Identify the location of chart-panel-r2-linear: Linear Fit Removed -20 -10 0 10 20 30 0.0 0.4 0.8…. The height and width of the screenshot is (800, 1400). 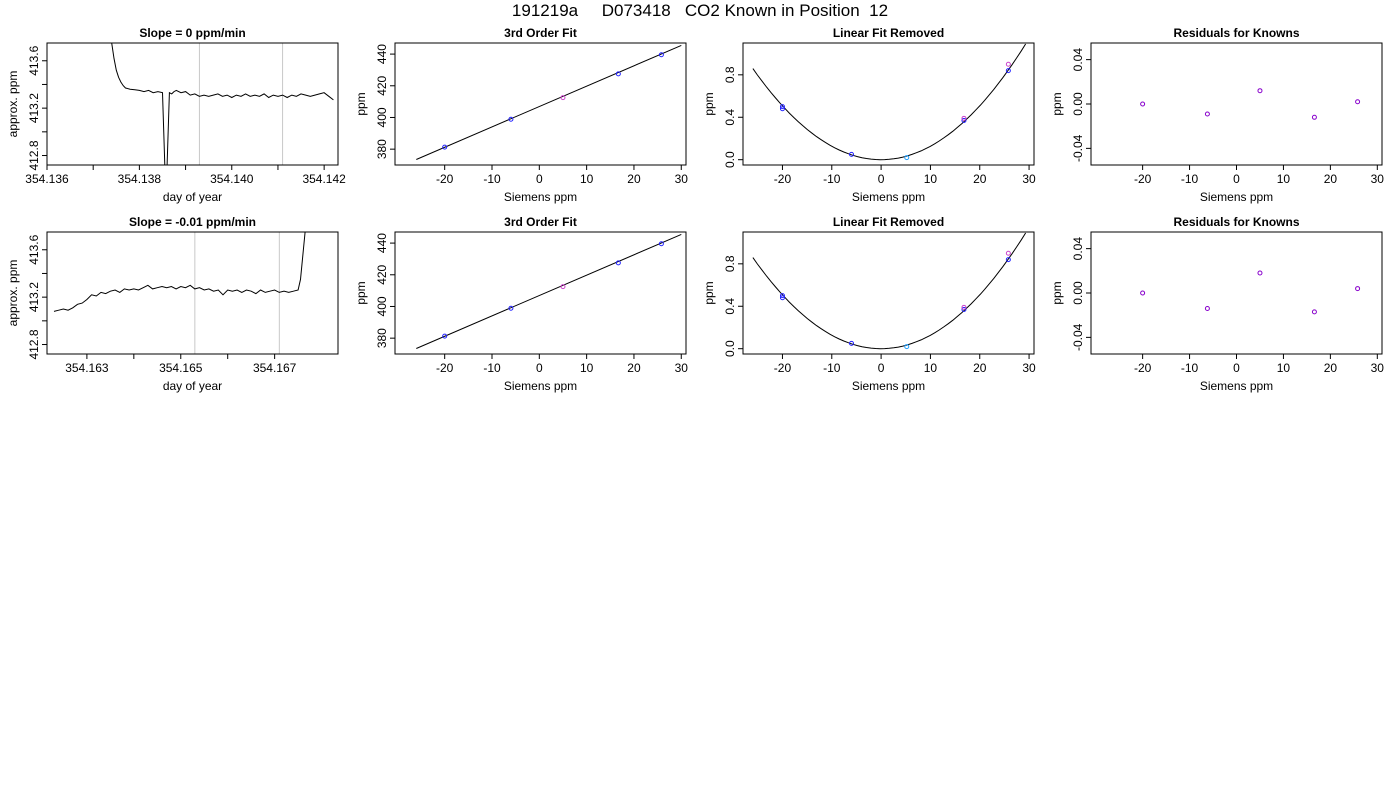
(869, 304).